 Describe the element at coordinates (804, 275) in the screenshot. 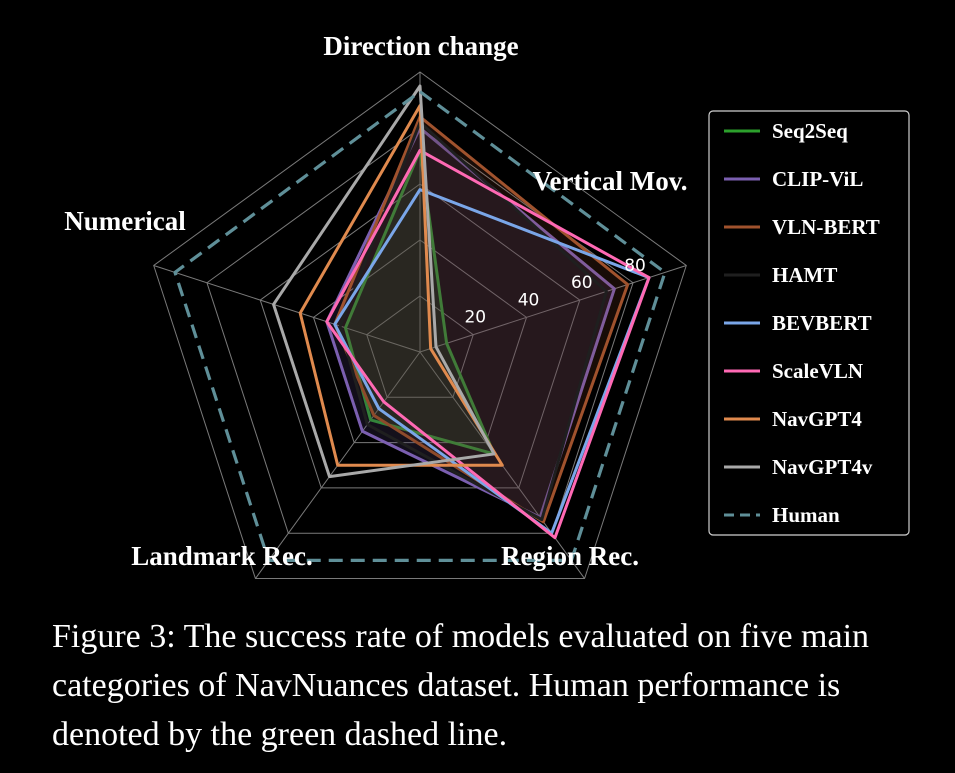

I see `legend-label: HAMT` at that location.